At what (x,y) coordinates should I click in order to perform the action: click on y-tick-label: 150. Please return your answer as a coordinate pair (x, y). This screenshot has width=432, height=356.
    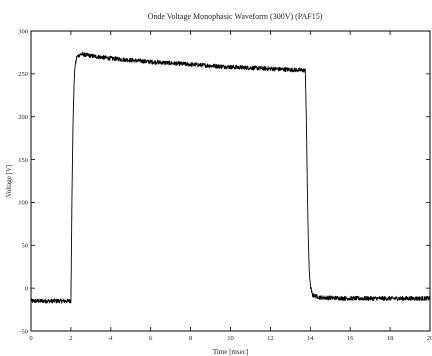
    Looking at the image, I should click on (23, 160).